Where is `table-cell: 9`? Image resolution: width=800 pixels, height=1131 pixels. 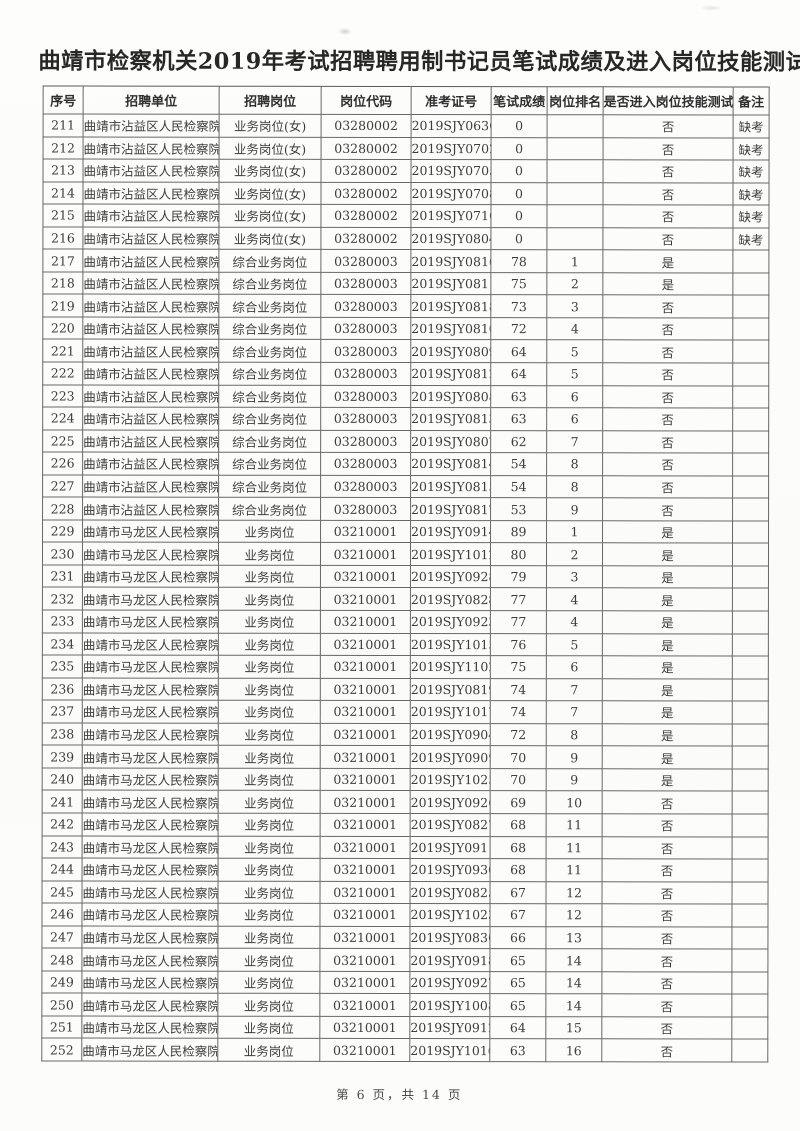 table-cell: 9 is located at coordinates (574, 509).